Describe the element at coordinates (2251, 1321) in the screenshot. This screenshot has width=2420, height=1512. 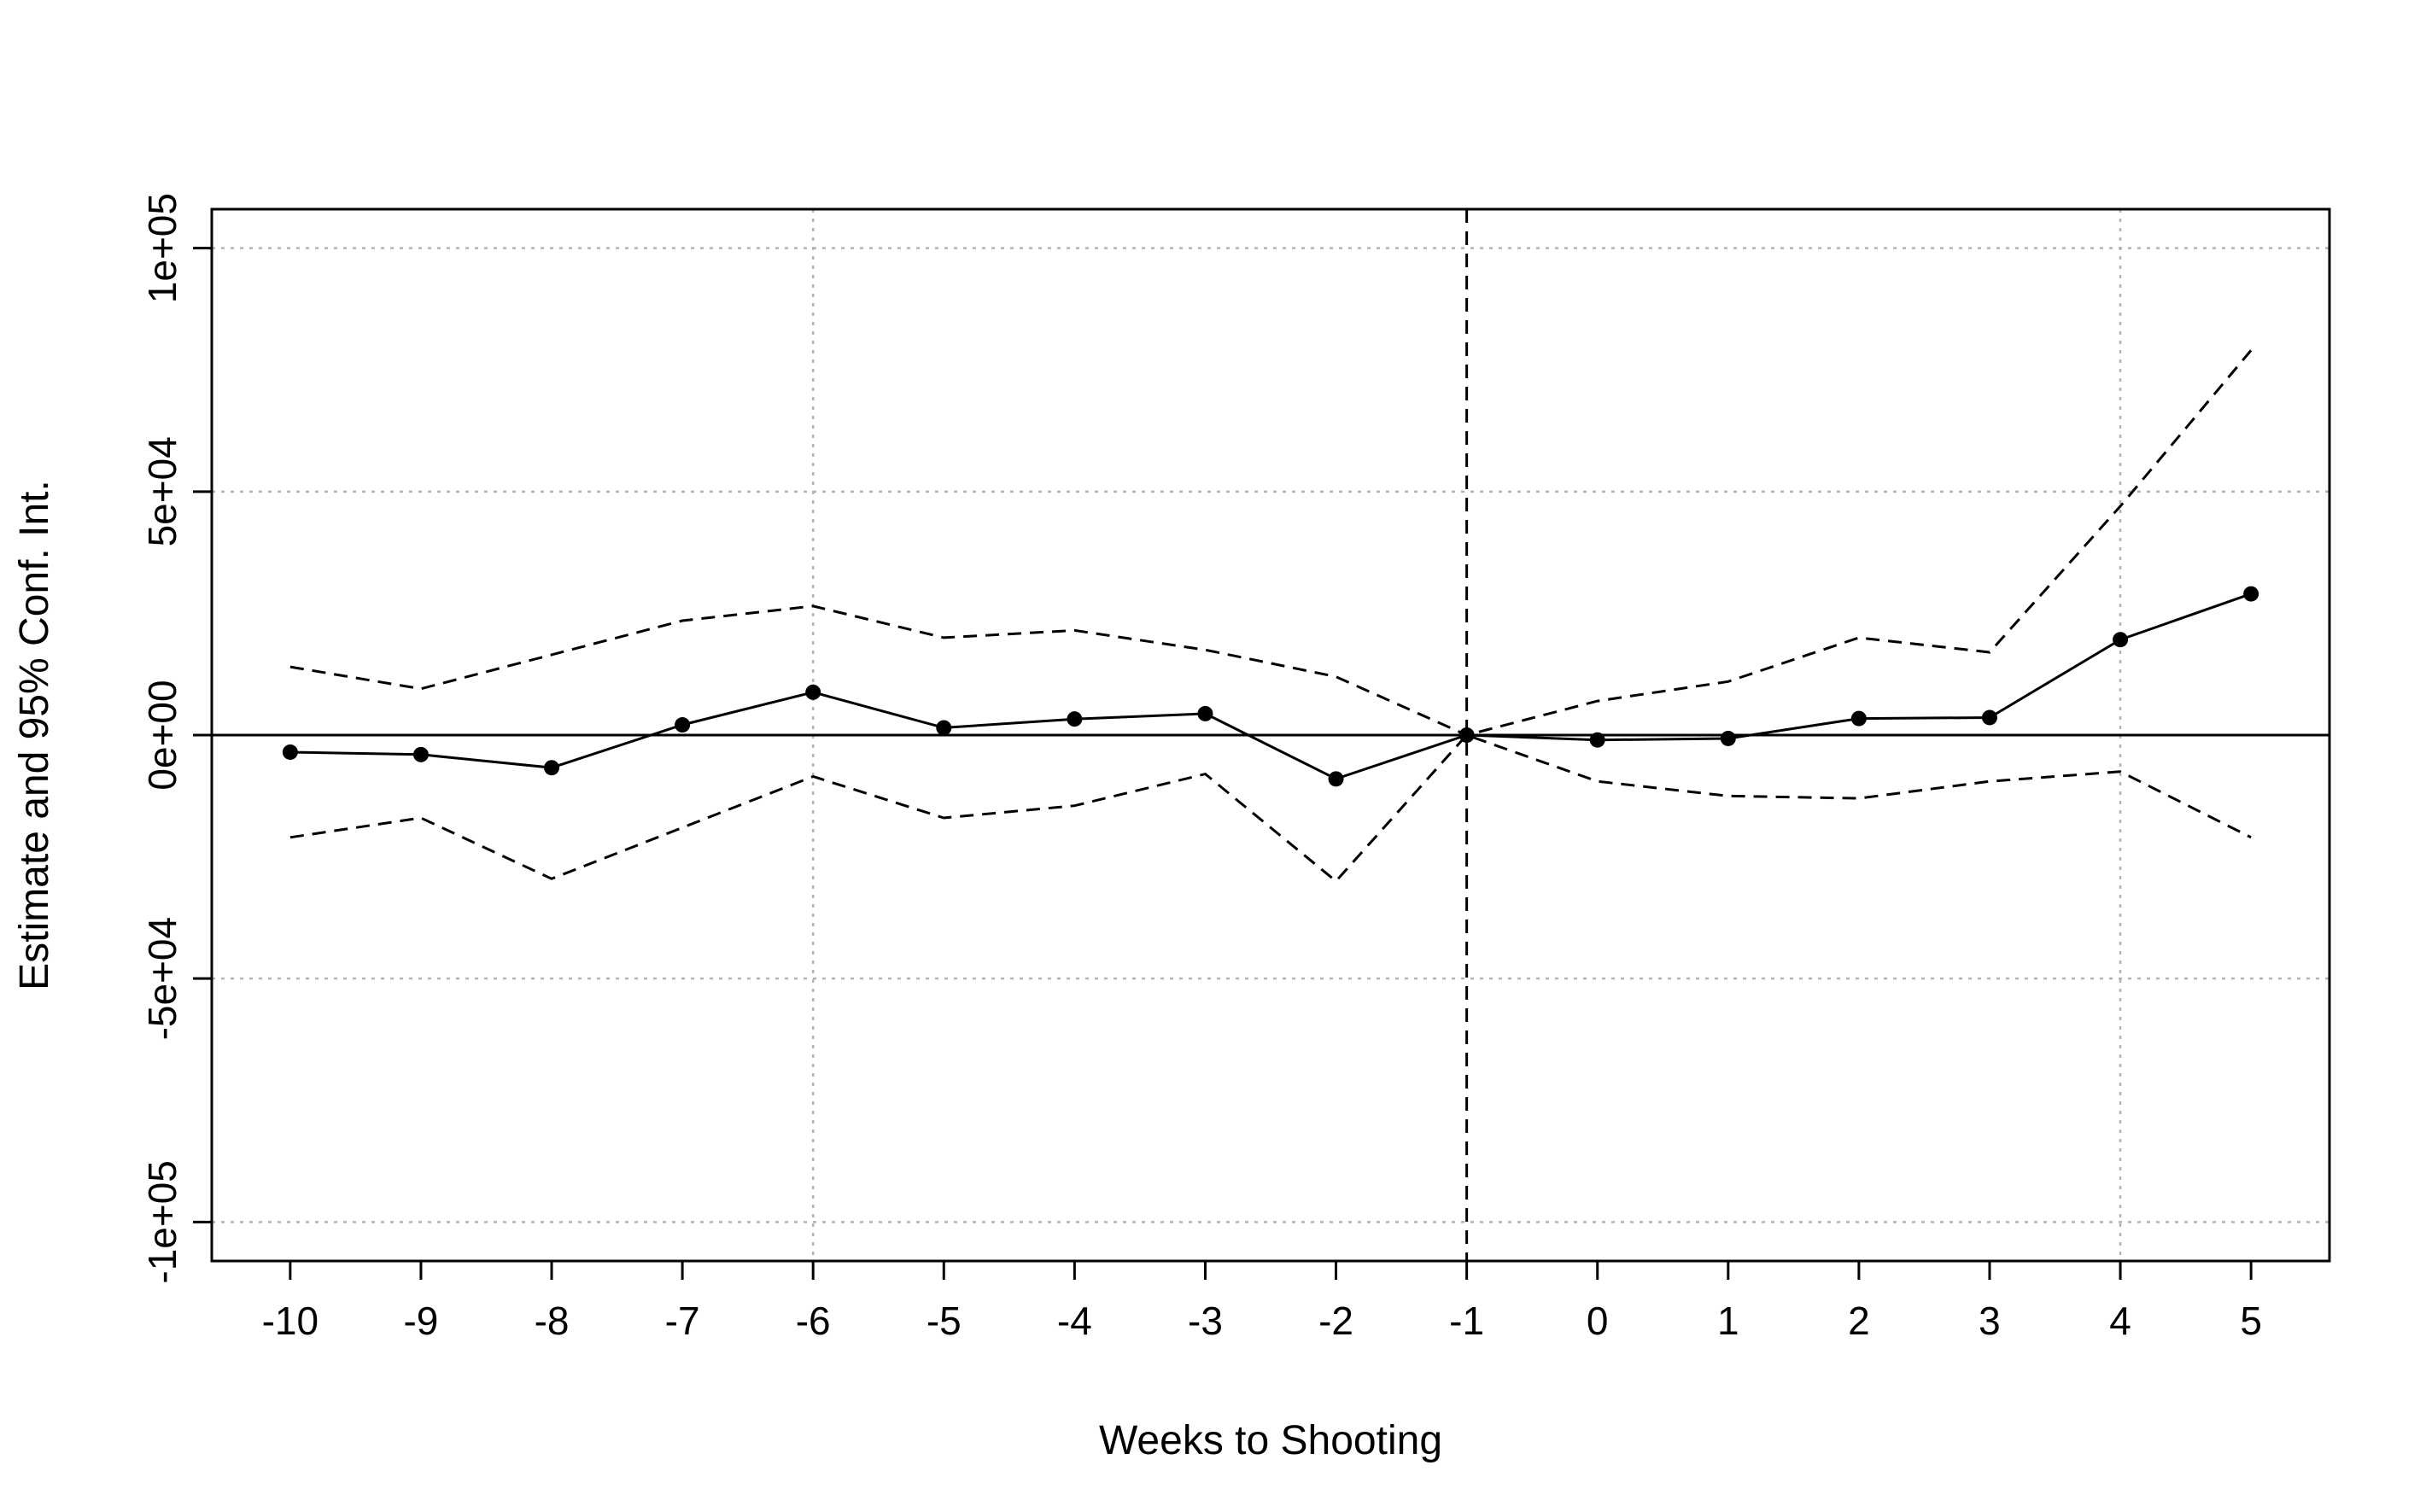
I see `x-tick-label: 5` at that location.